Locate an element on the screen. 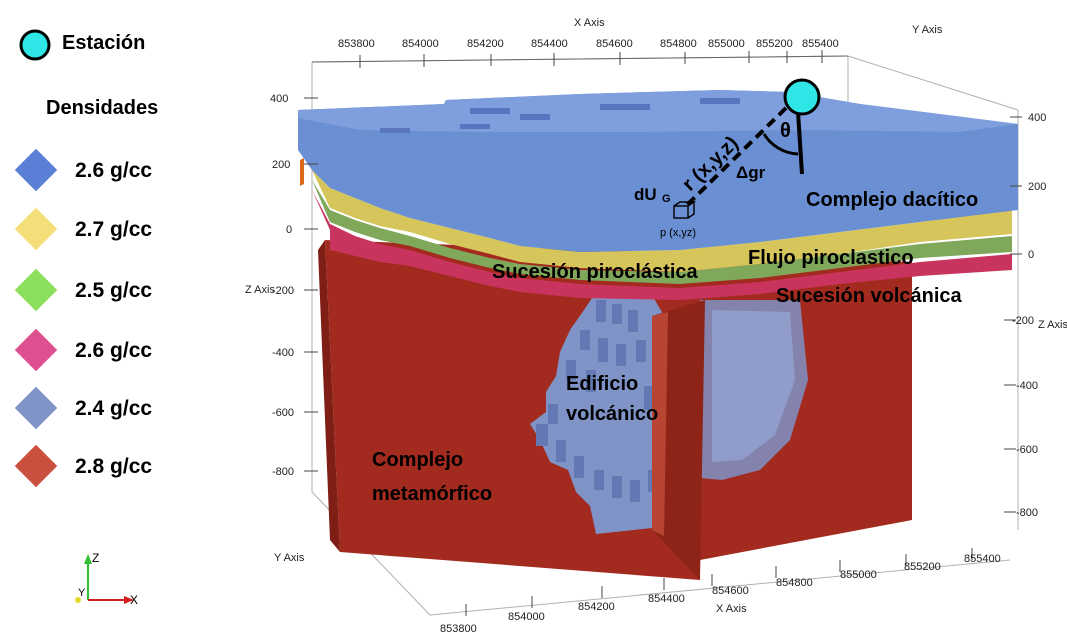 The image size is (1067, 640). x-tick-bottom-3: 854200 is located at coordinates (596, 607).